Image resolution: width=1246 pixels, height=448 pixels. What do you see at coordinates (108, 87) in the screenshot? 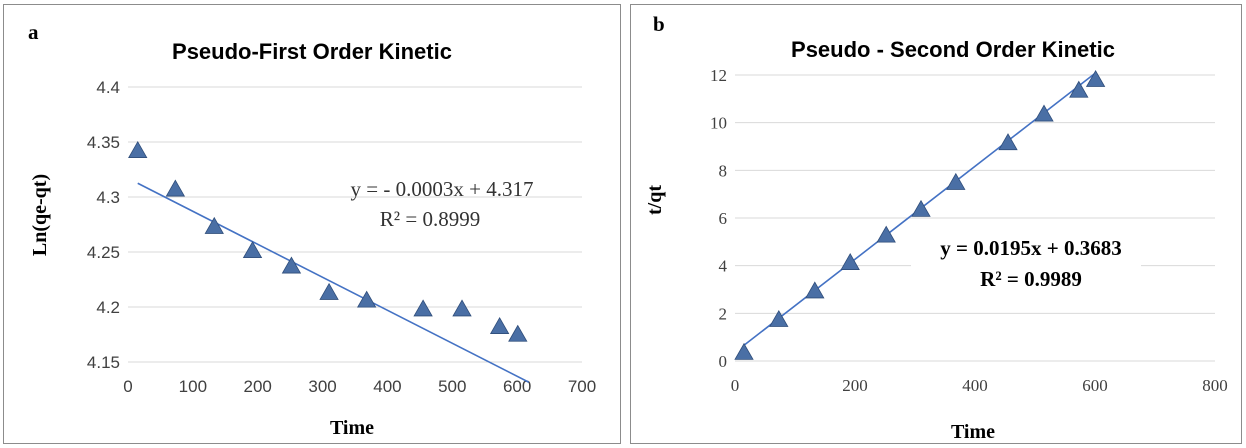
I see `y-tick-label: 4.4` at bounding box center [108, 87].